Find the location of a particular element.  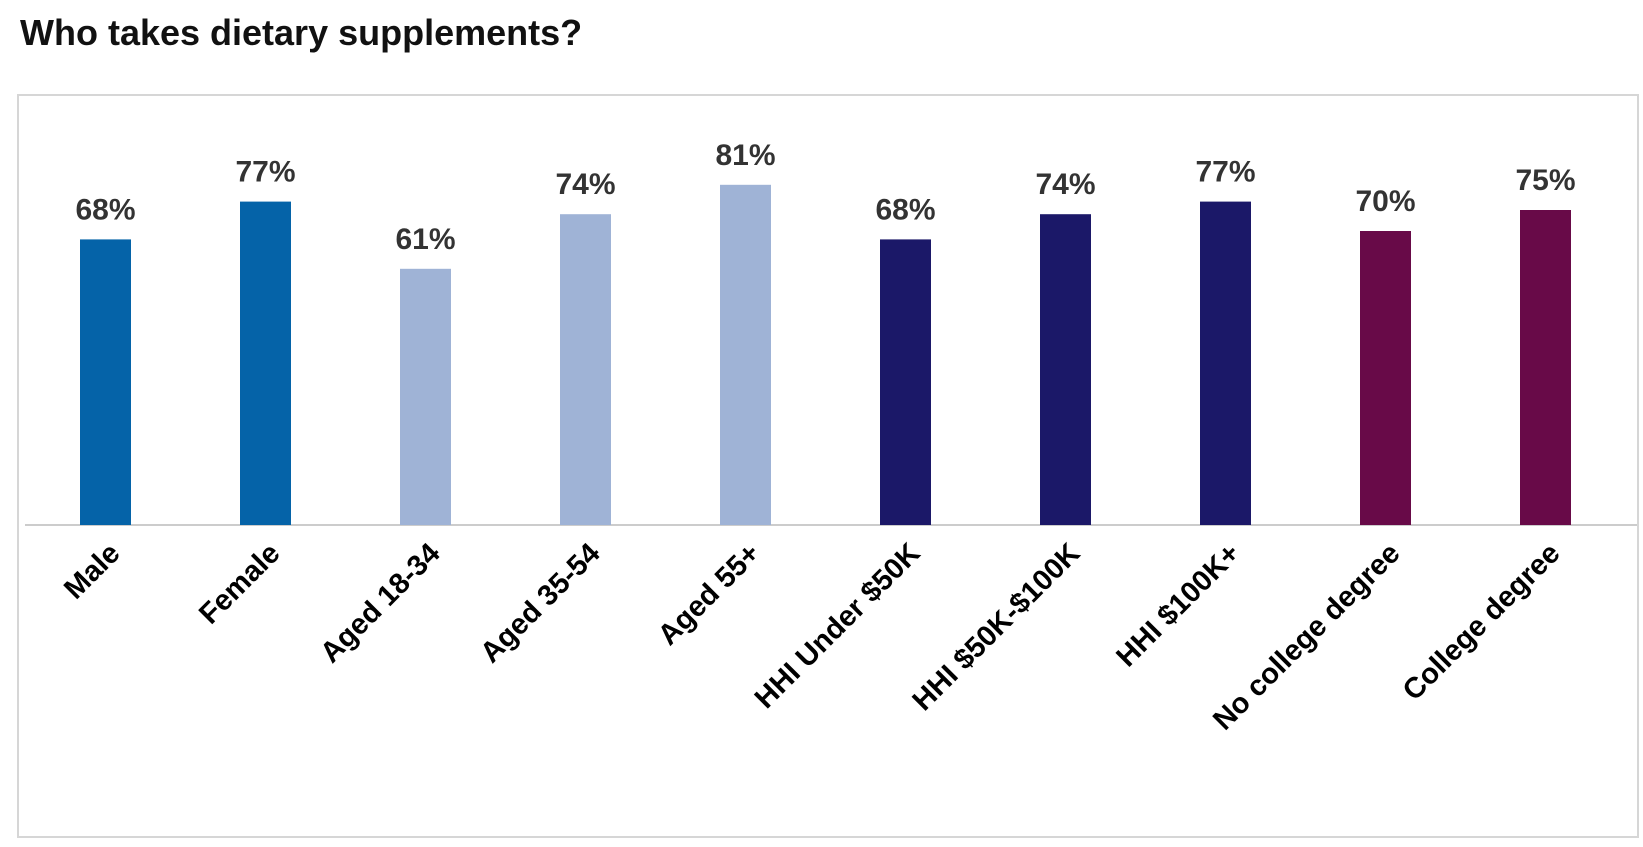

category-label-6: HHI $50K-$100K is located at coordinates (997, 627).